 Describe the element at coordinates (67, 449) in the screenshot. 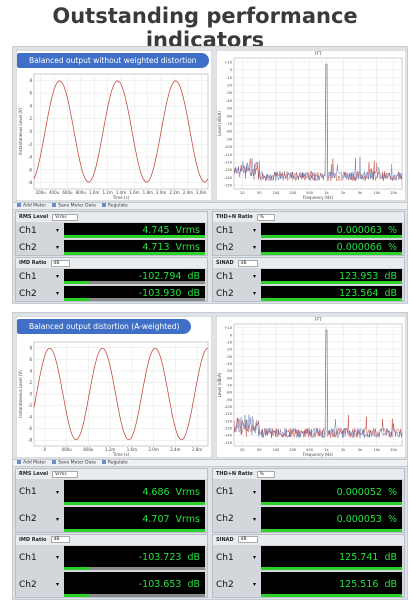

I see `x-tick-label: 400u` at that location.